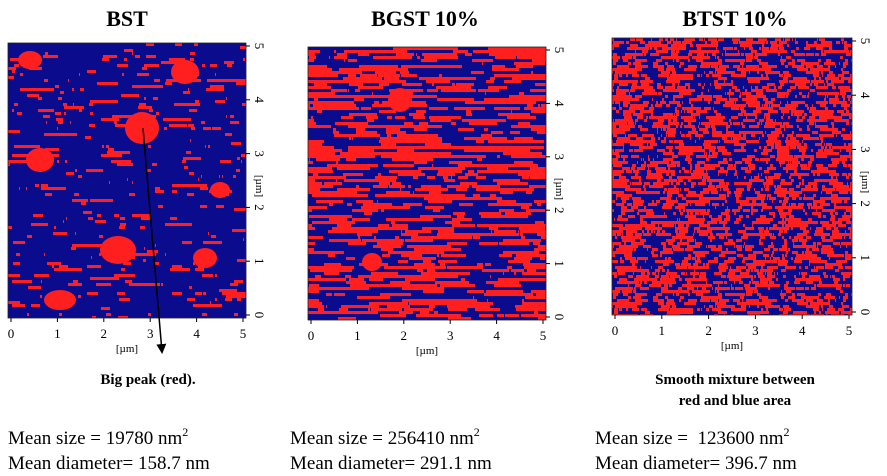  Describe the element at coordinates (865, 312) in the screenshot. I see `y-tick-label: 0` at that location.